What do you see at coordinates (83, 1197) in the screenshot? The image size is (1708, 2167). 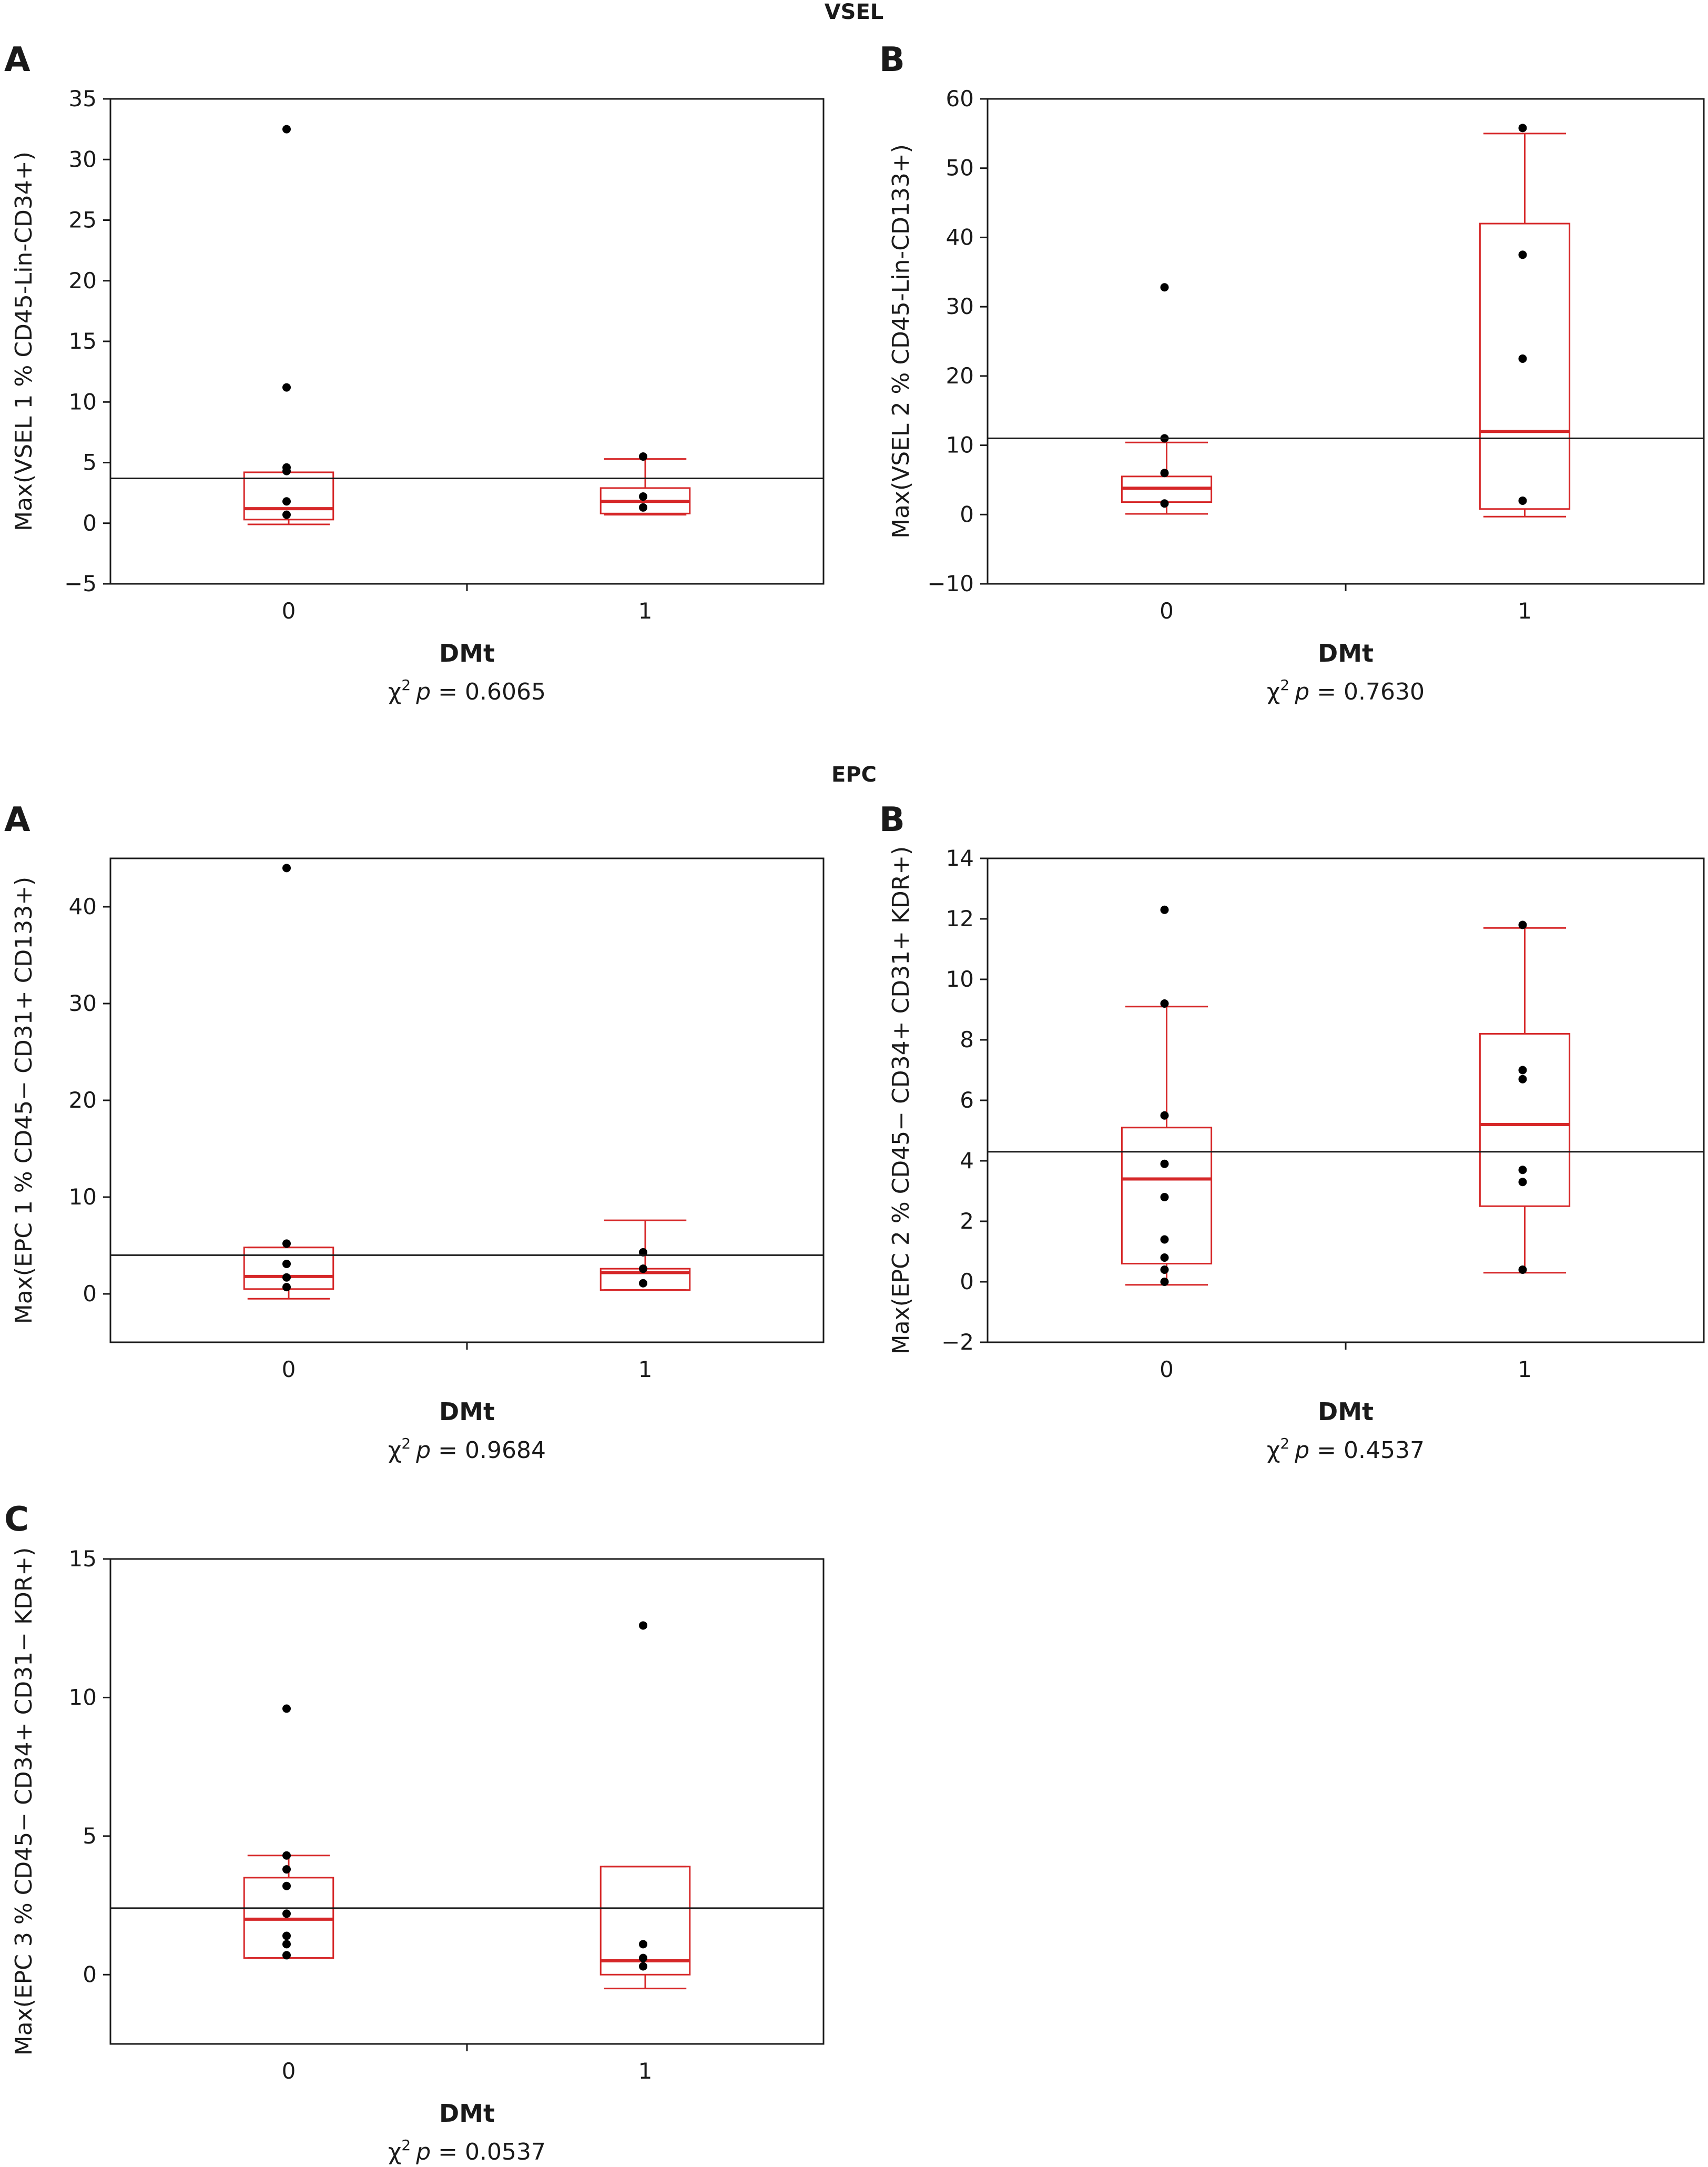 I see `epc-a-y-tick-label: 10` at bounding box center [83, 1197].